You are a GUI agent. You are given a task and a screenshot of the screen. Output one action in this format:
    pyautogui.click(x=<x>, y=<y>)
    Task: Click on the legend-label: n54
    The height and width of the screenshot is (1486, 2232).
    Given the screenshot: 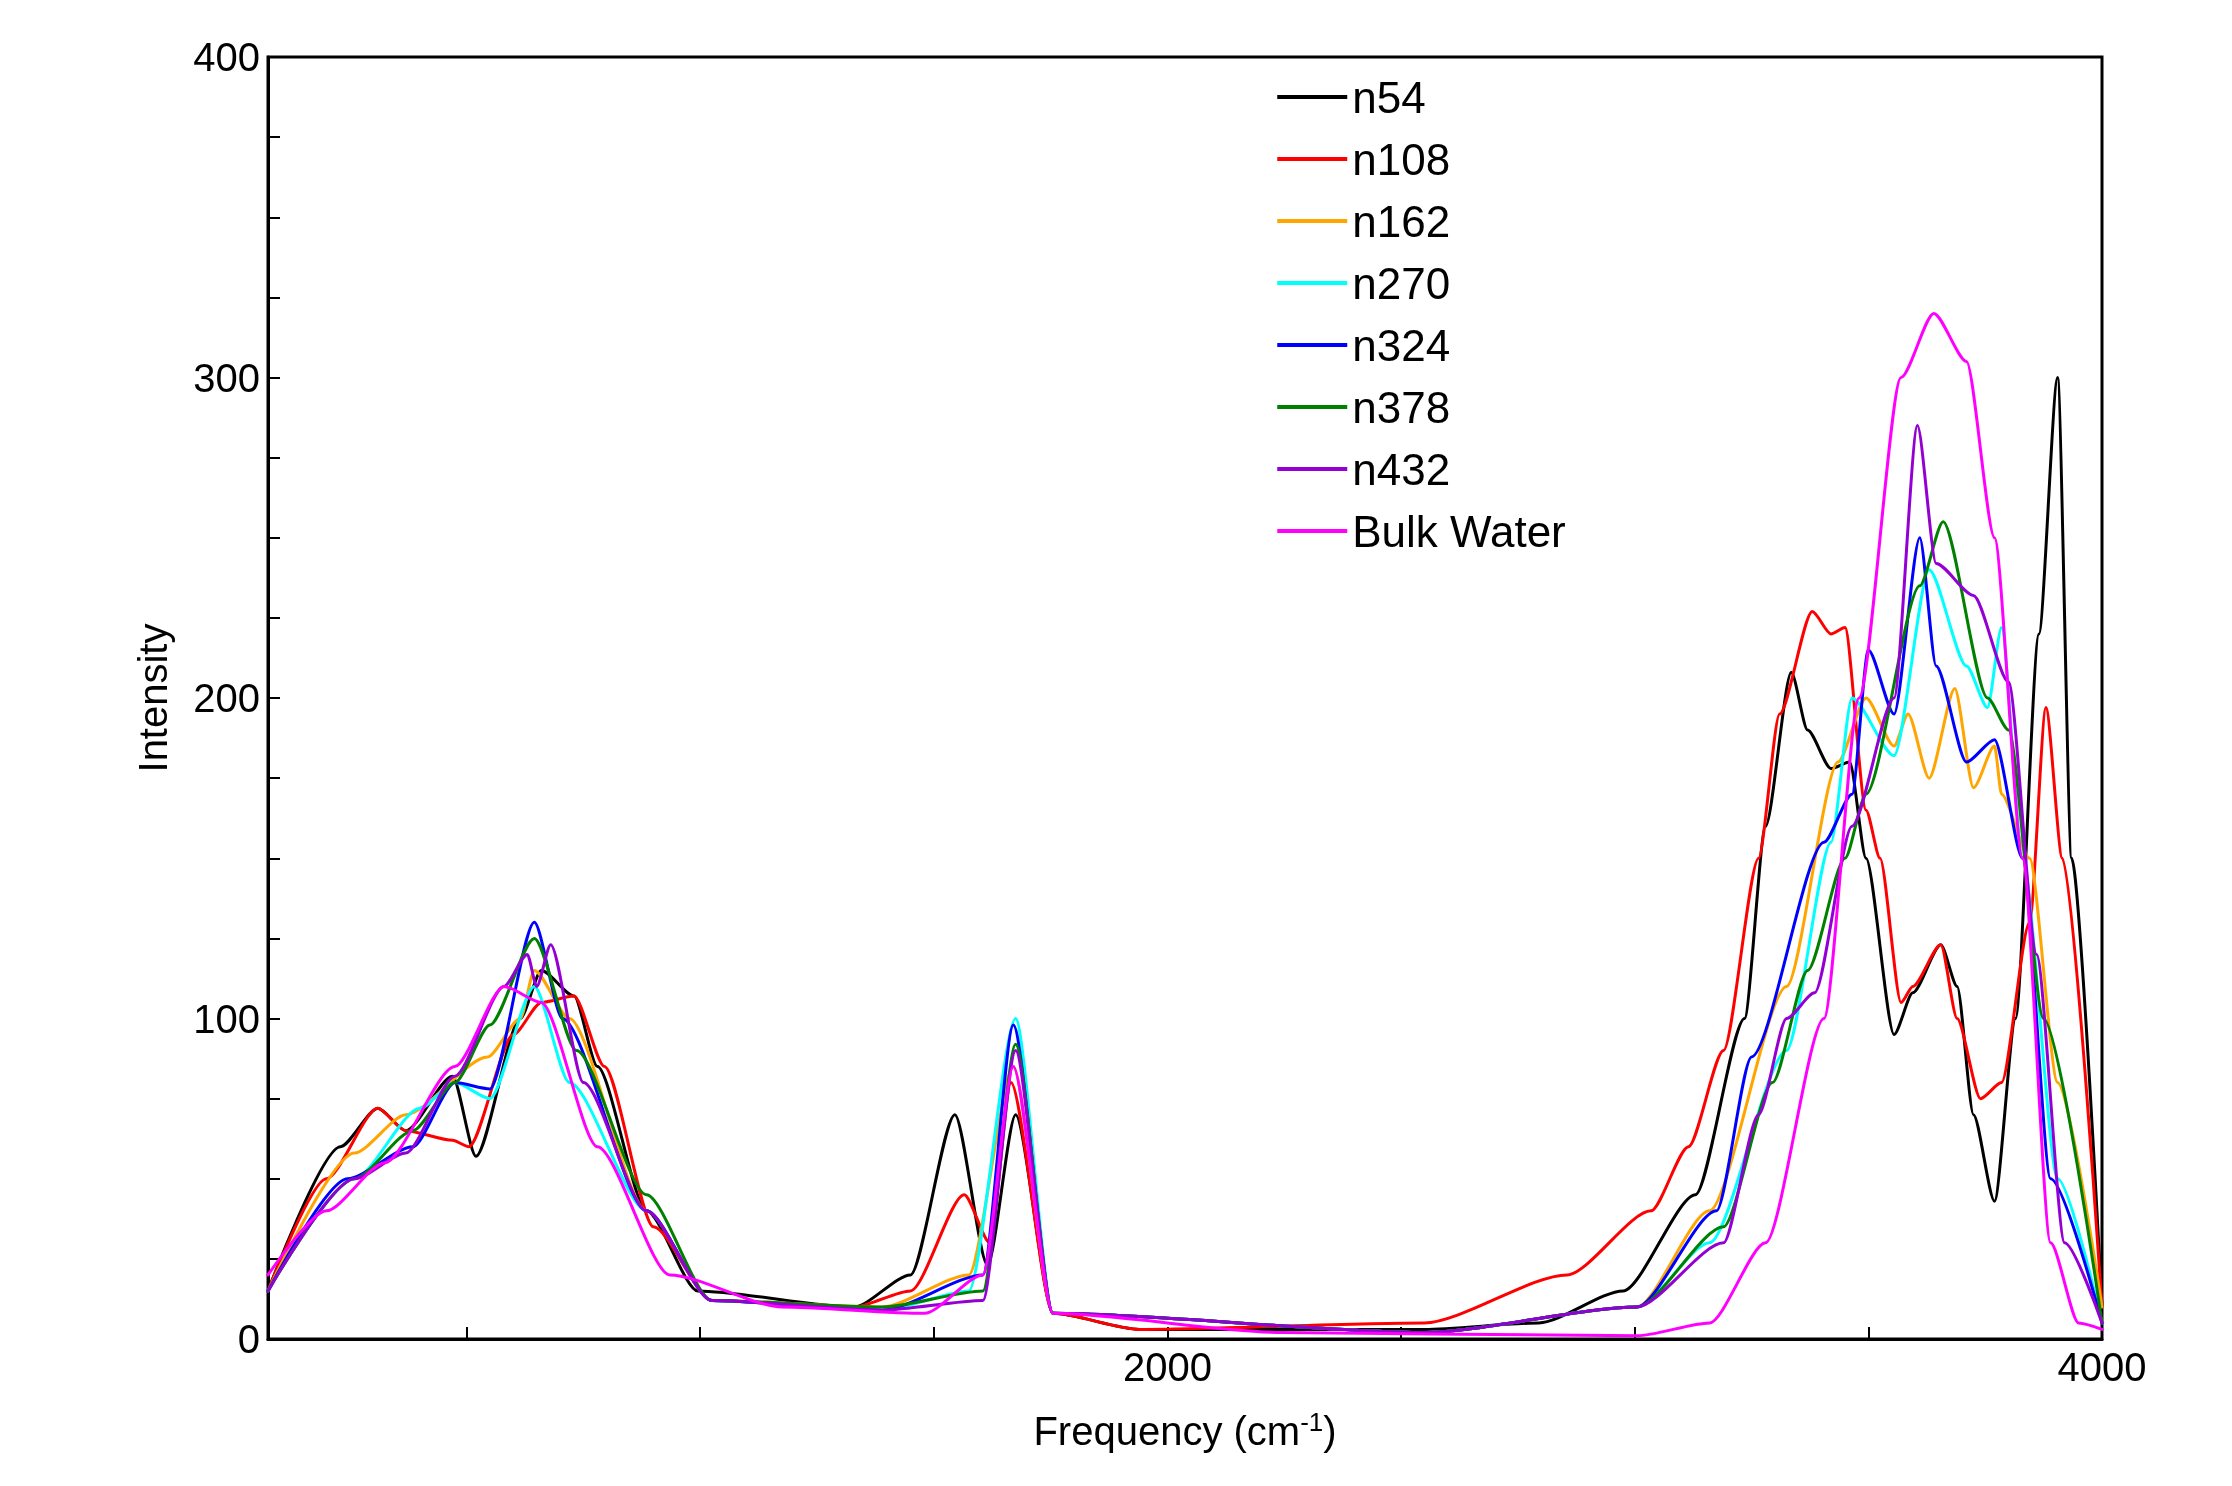 What is the action you would take?
    pyautogui.click(x=1389, y=97)
    